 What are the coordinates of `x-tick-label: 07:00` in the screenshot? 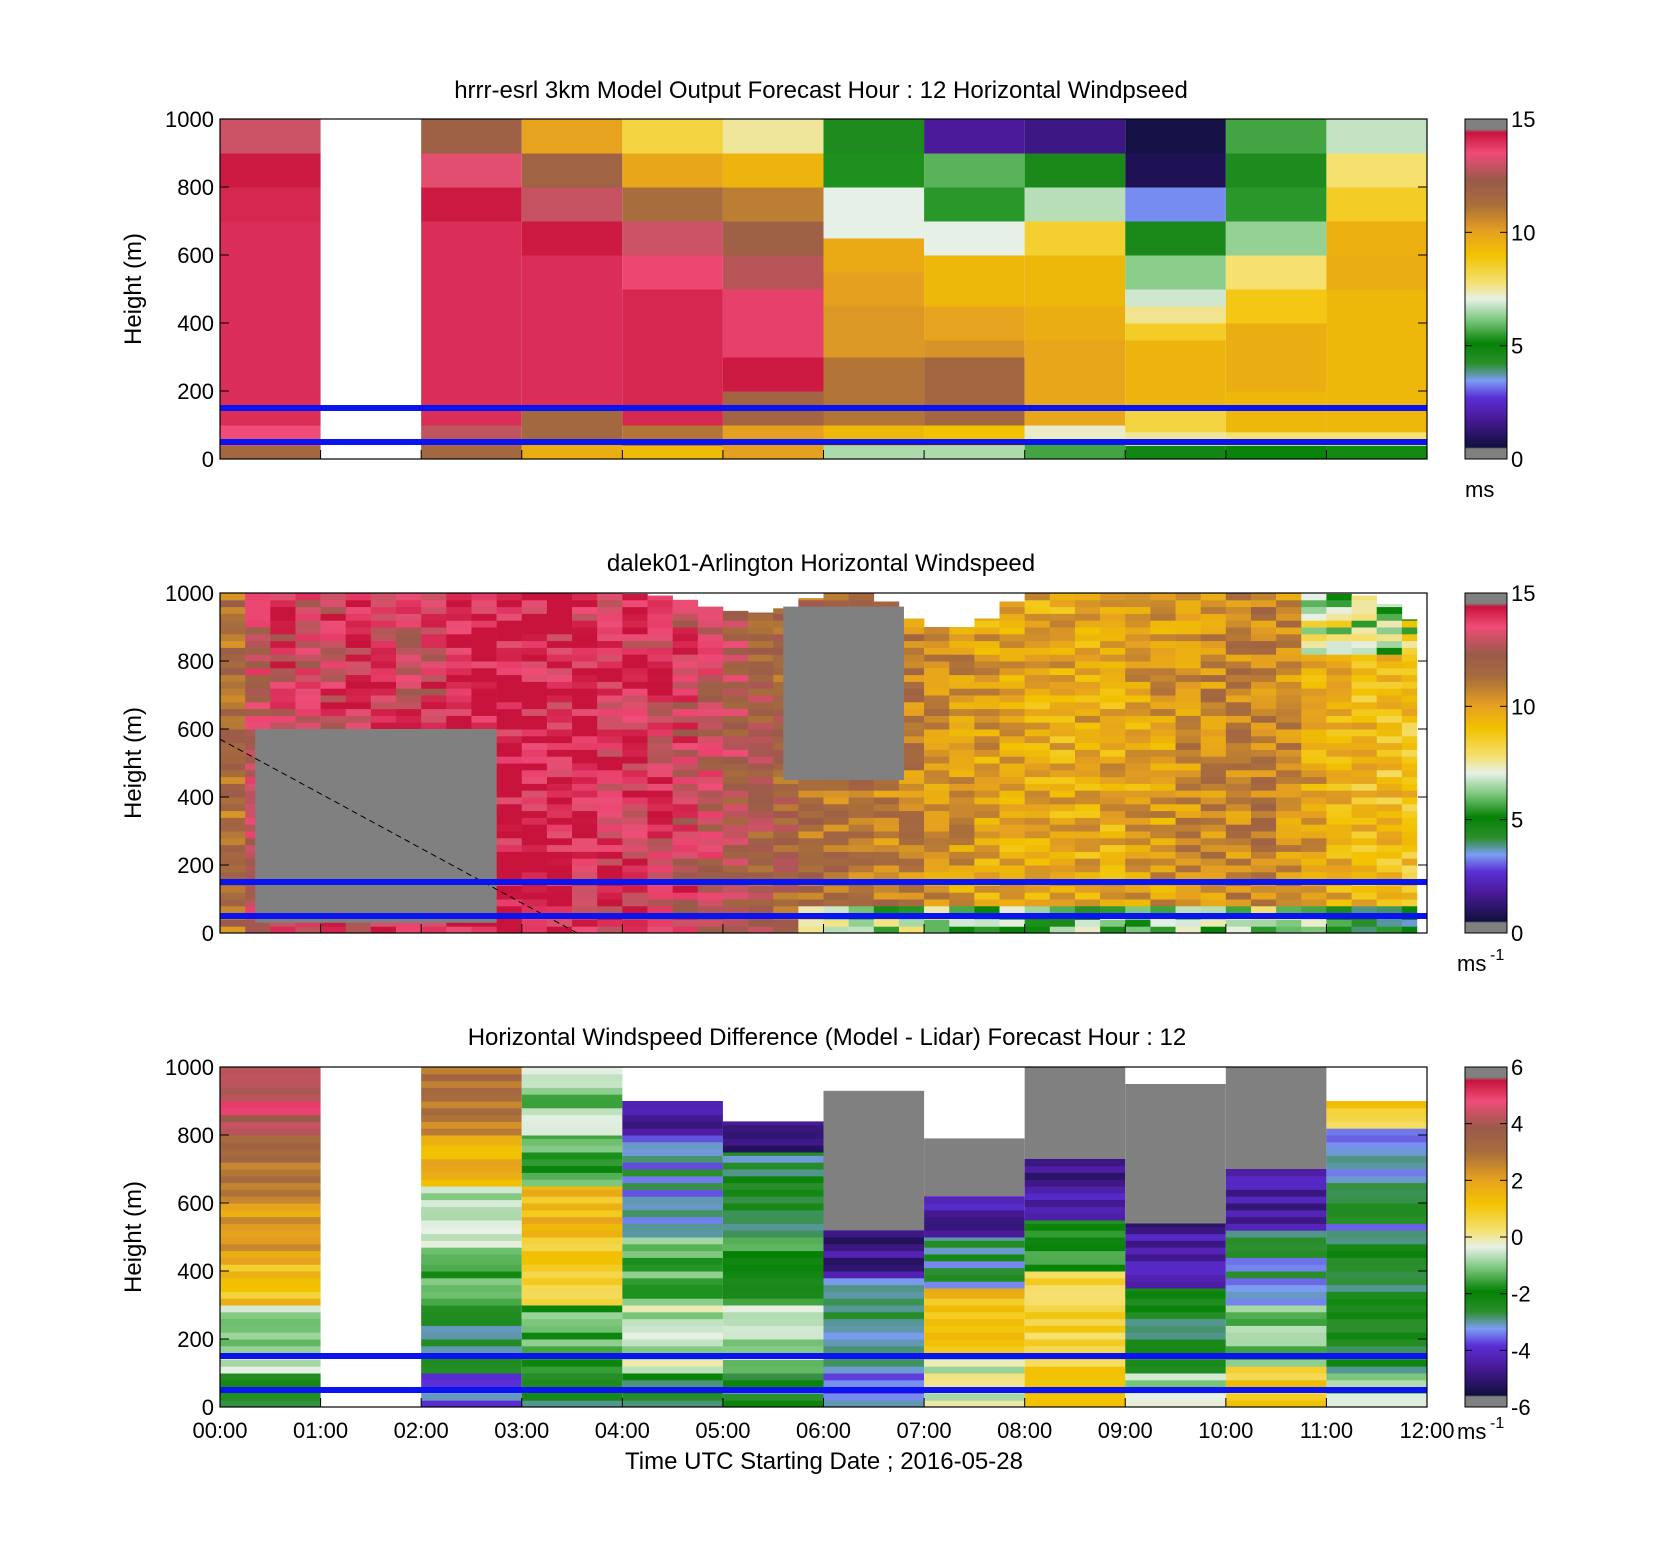 It's located at (924, 1430).